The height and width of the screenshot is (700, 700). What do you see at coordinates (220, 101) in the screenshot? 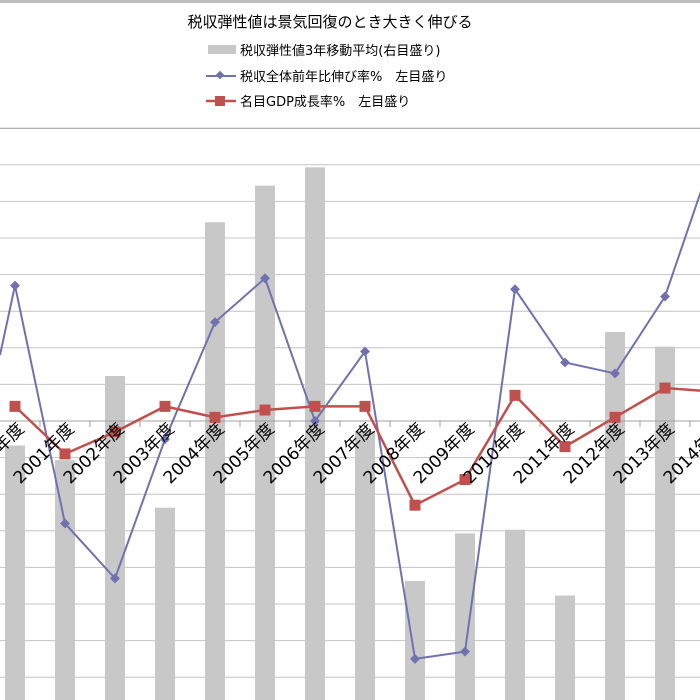
I see `legend-marker-gdp` at bounding box center [220, 101].